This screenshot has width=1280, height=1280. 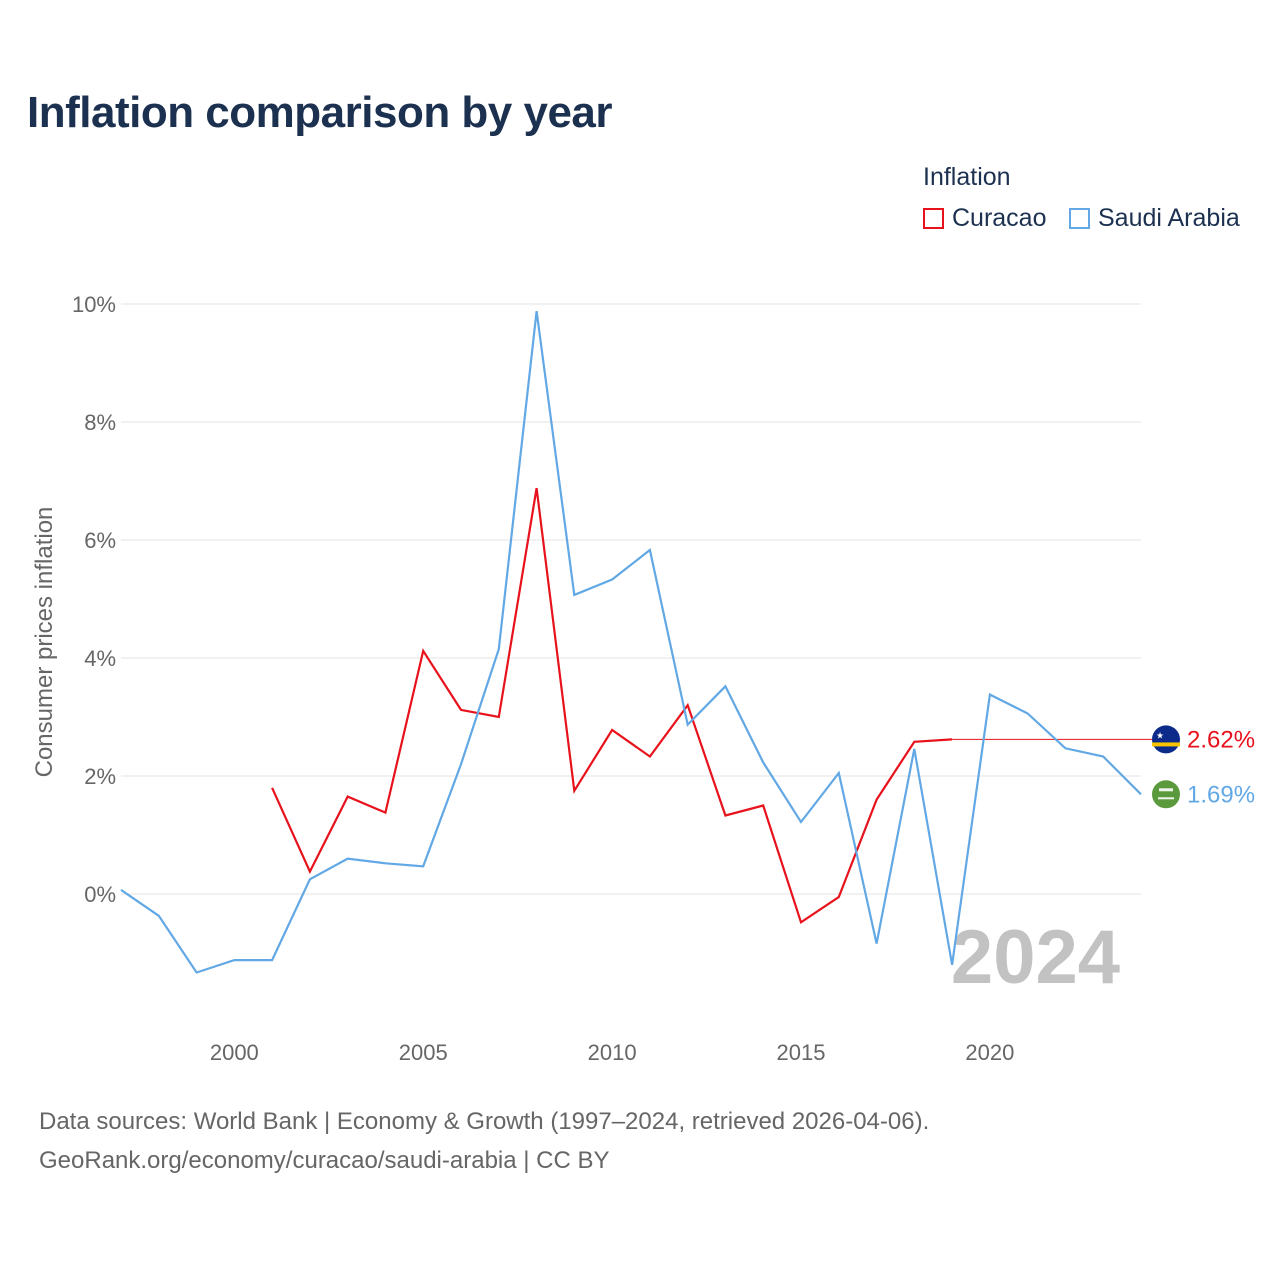 What do you see at coordinates (100, 540) in the screenshot?
I see `y-tick-label: 6%` at bounding box center [100, 540].